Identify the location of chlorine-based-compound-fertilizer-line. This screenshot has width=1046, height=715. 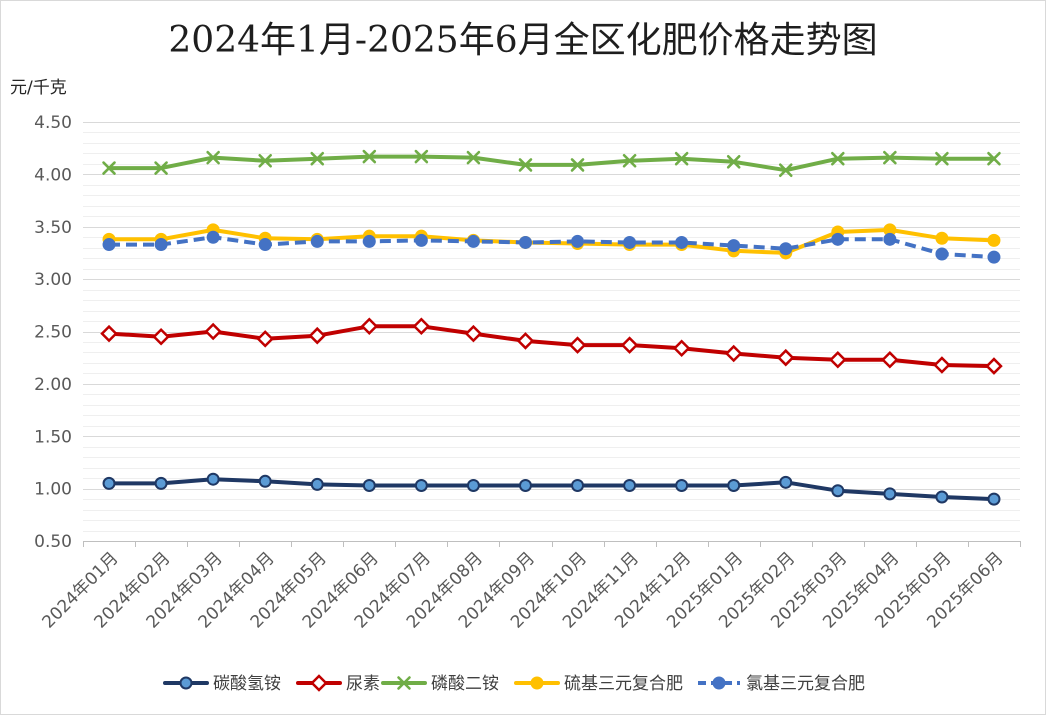
(552, 247).